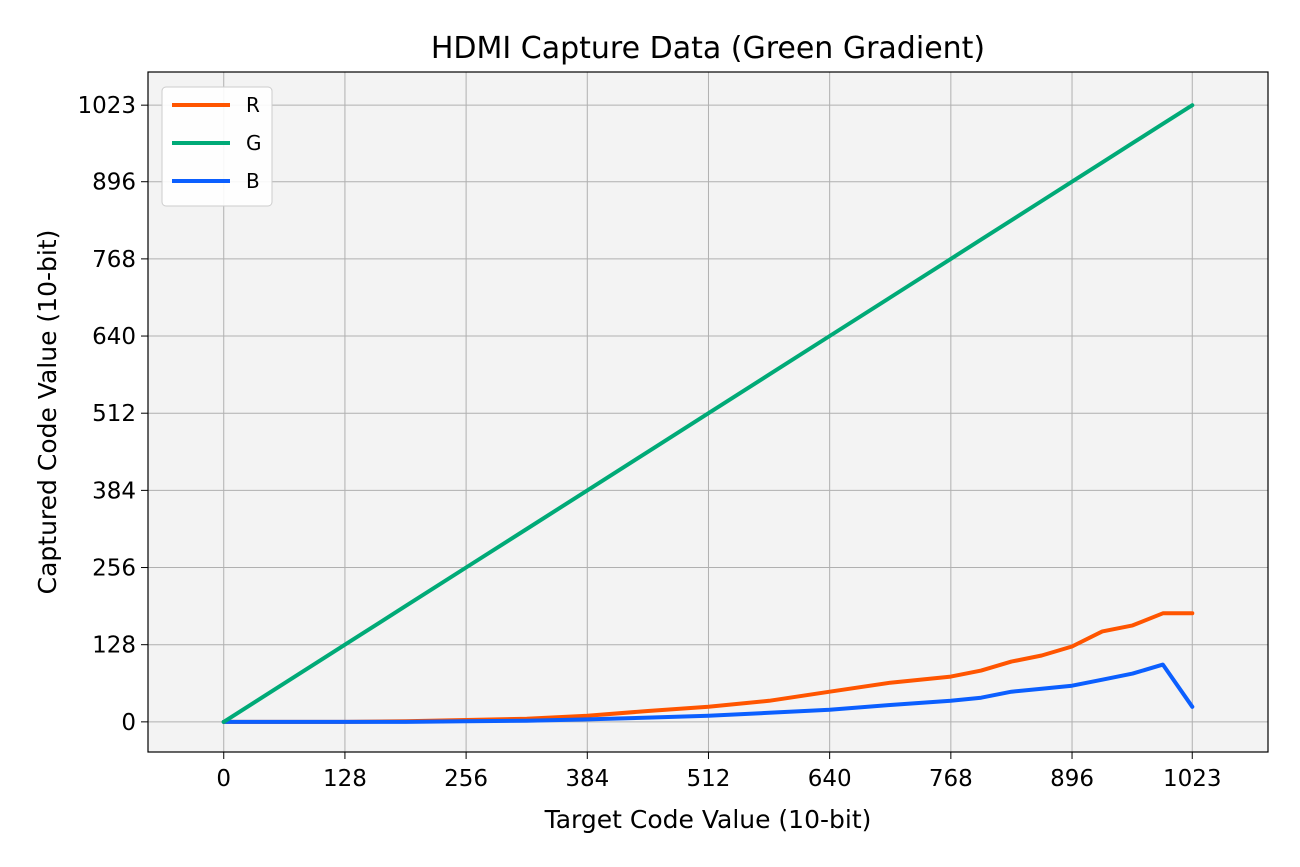 This screenshot has width=1300, height=867. Describe the element at coordinates (466, 779) in the screenshot. I see `x-tick-label: 256` at that location.